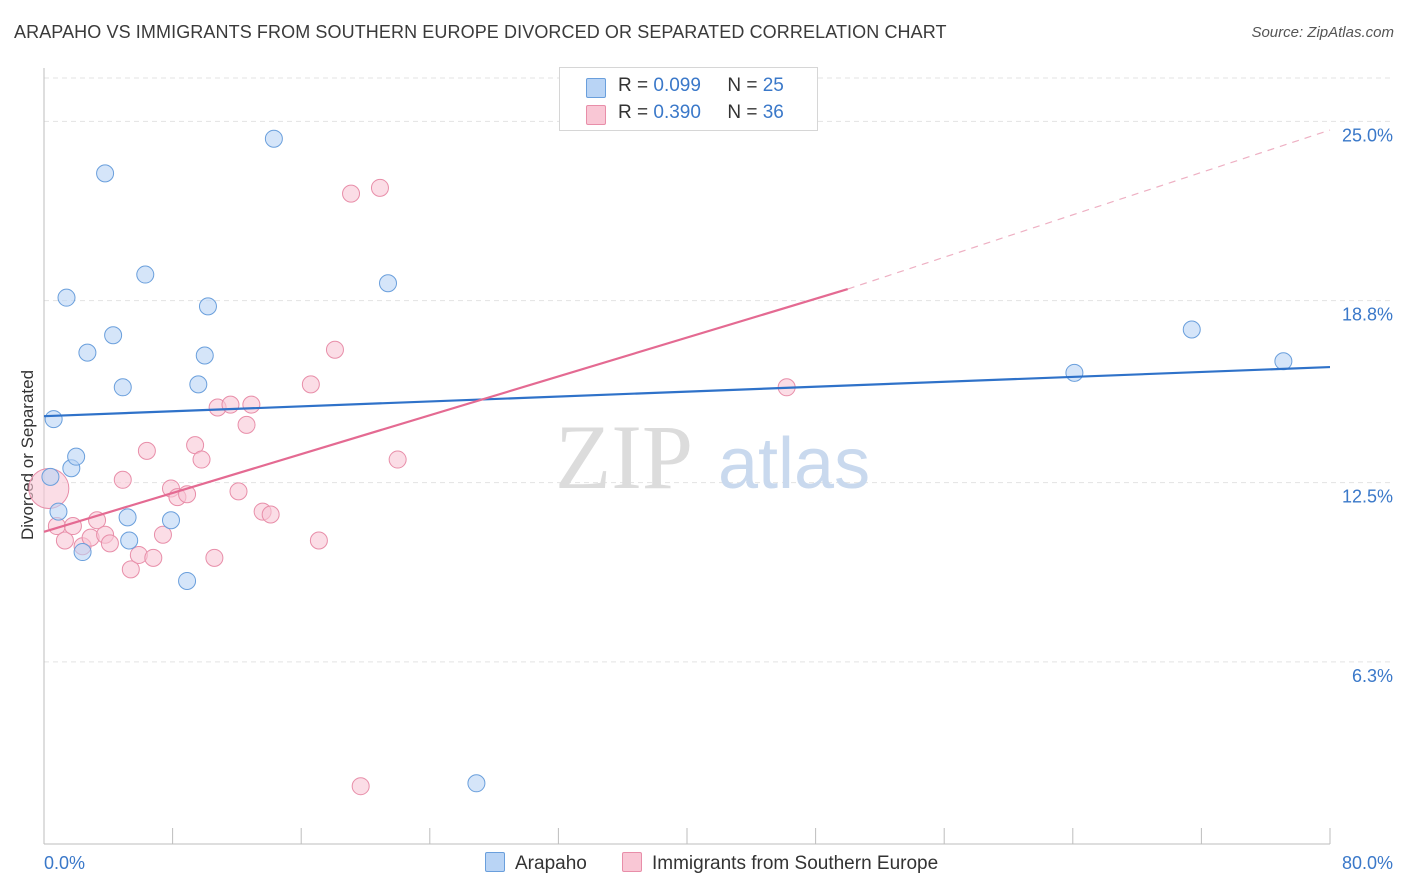 This screenshot has height=892, width=1406. What do you see at coordinates (624, 457) in the screenshot?
I see `watermark-zip: ZIP` at bounding box center [624, 457].